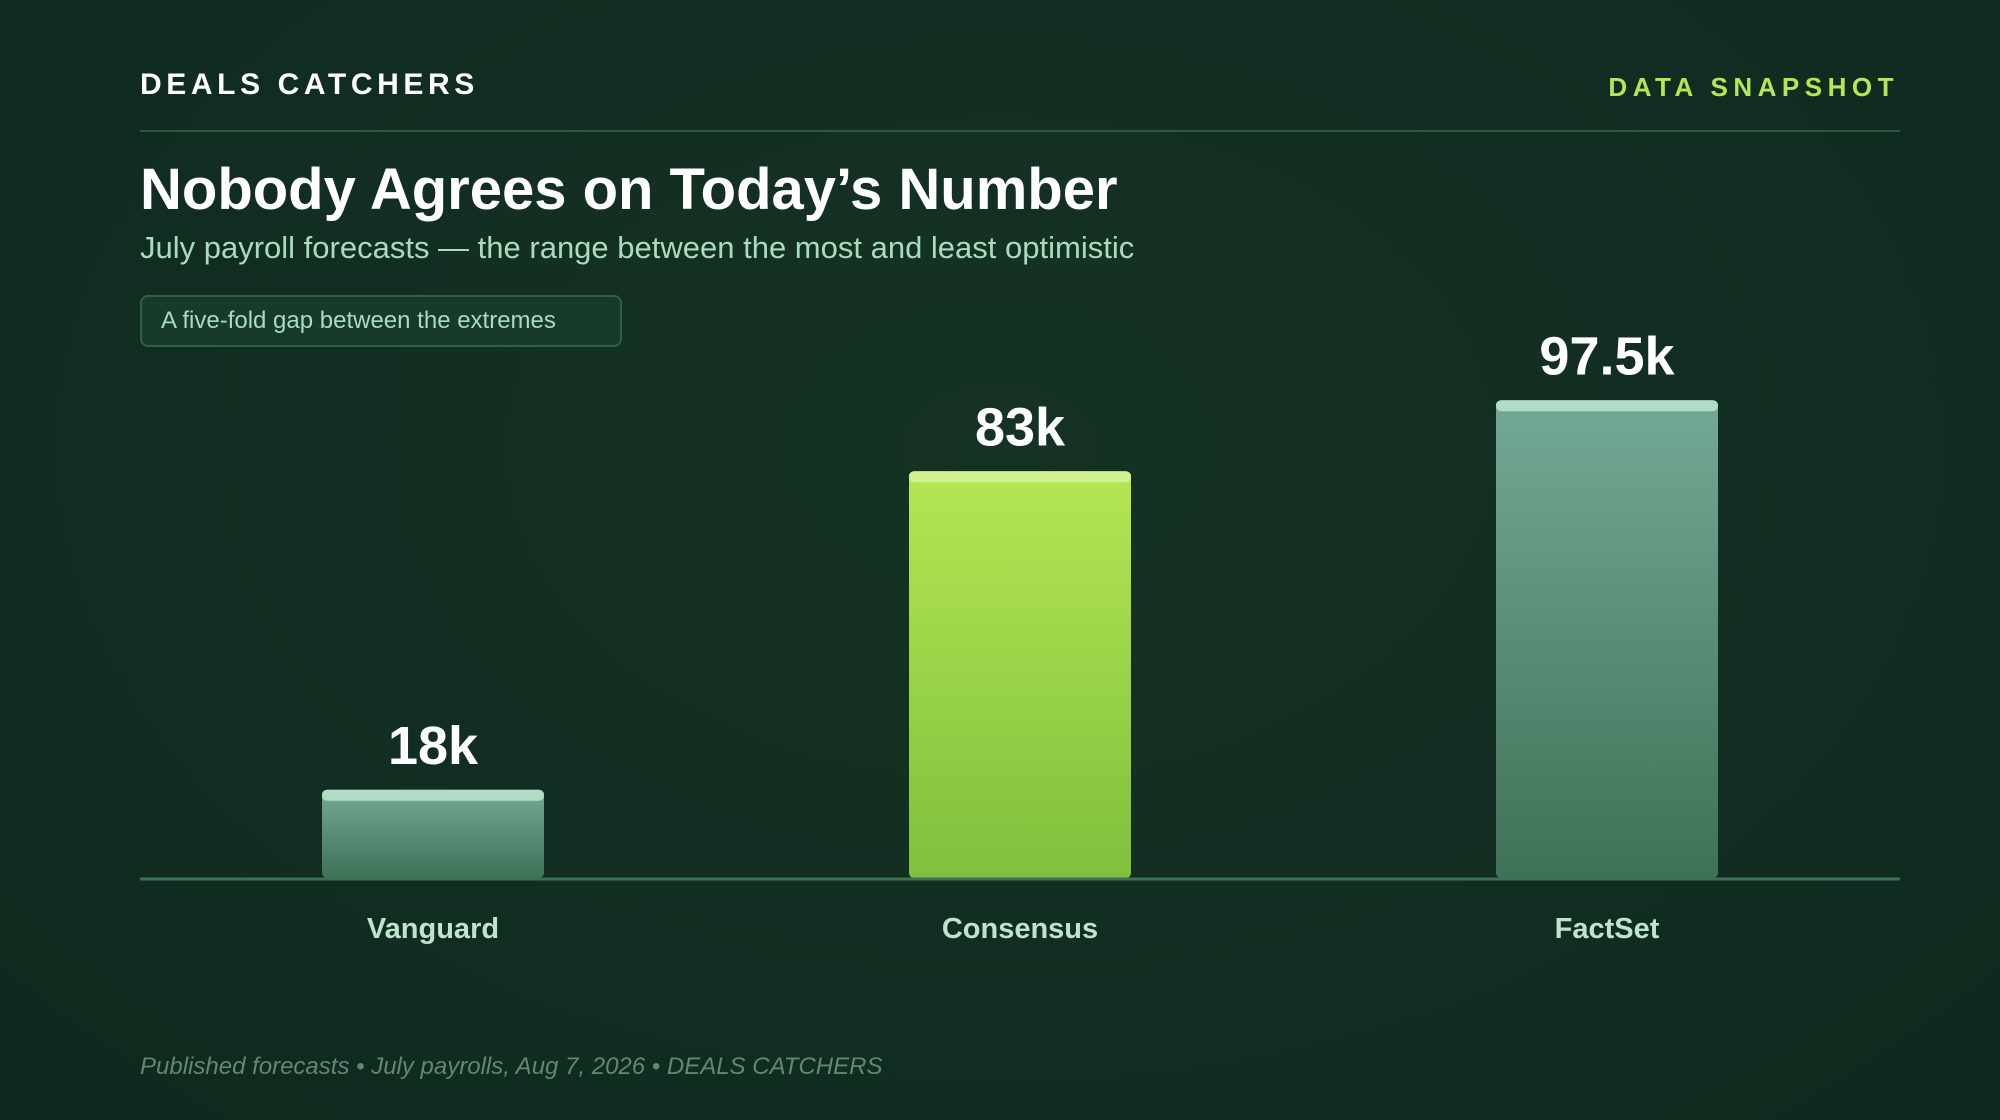  Describe the element at coordinates (629, 189) in the screenshot. I see `chart-title: Nobody Agrees on Today’s Number` at that location.